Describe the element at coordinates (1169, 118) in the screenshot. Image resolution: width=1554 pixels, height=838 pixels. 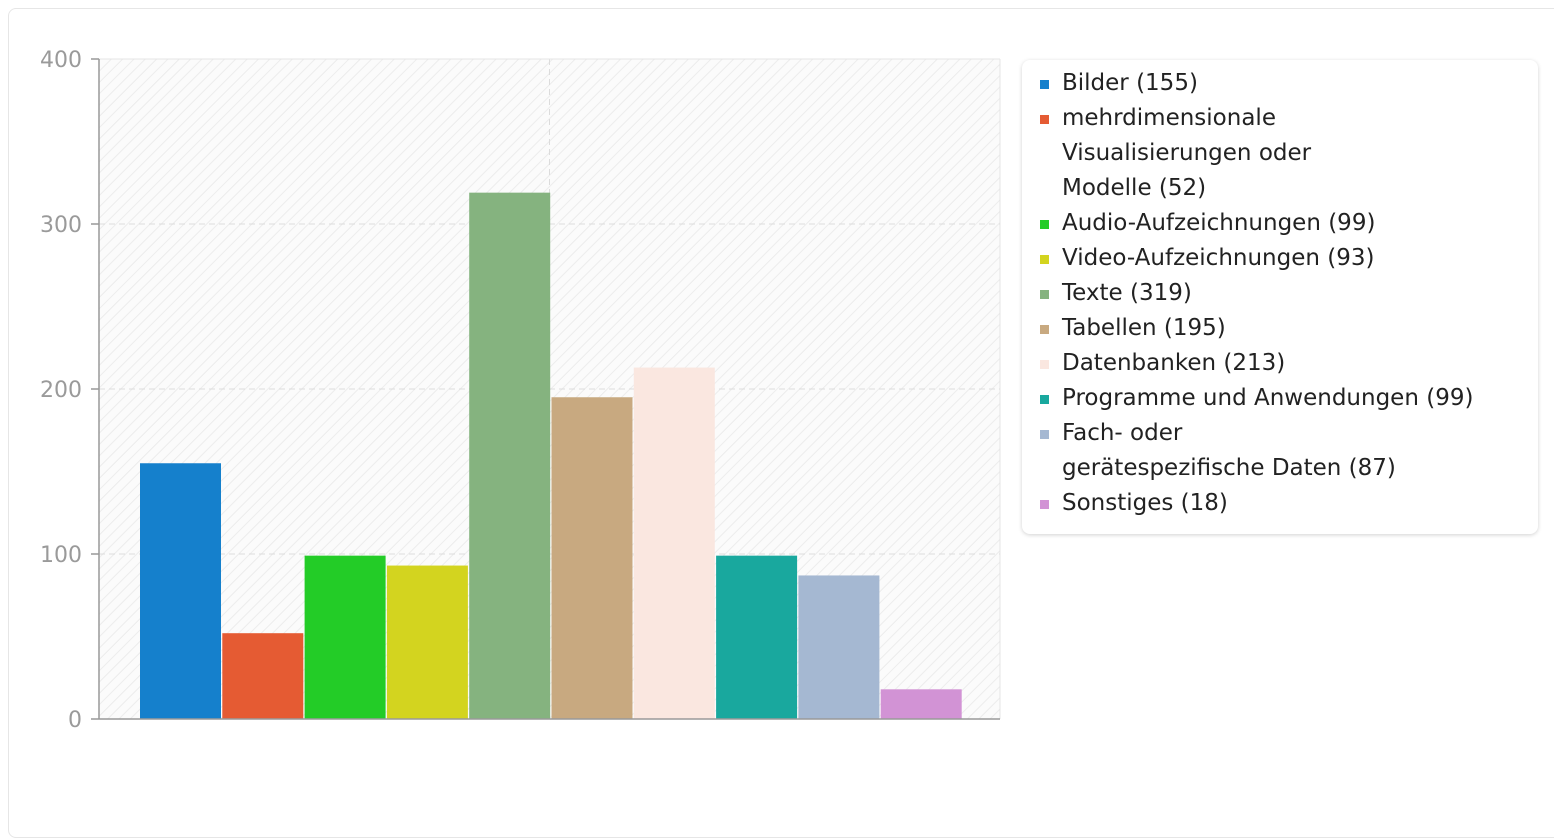
I see `legend-label: mehrdimensionale` at that location.